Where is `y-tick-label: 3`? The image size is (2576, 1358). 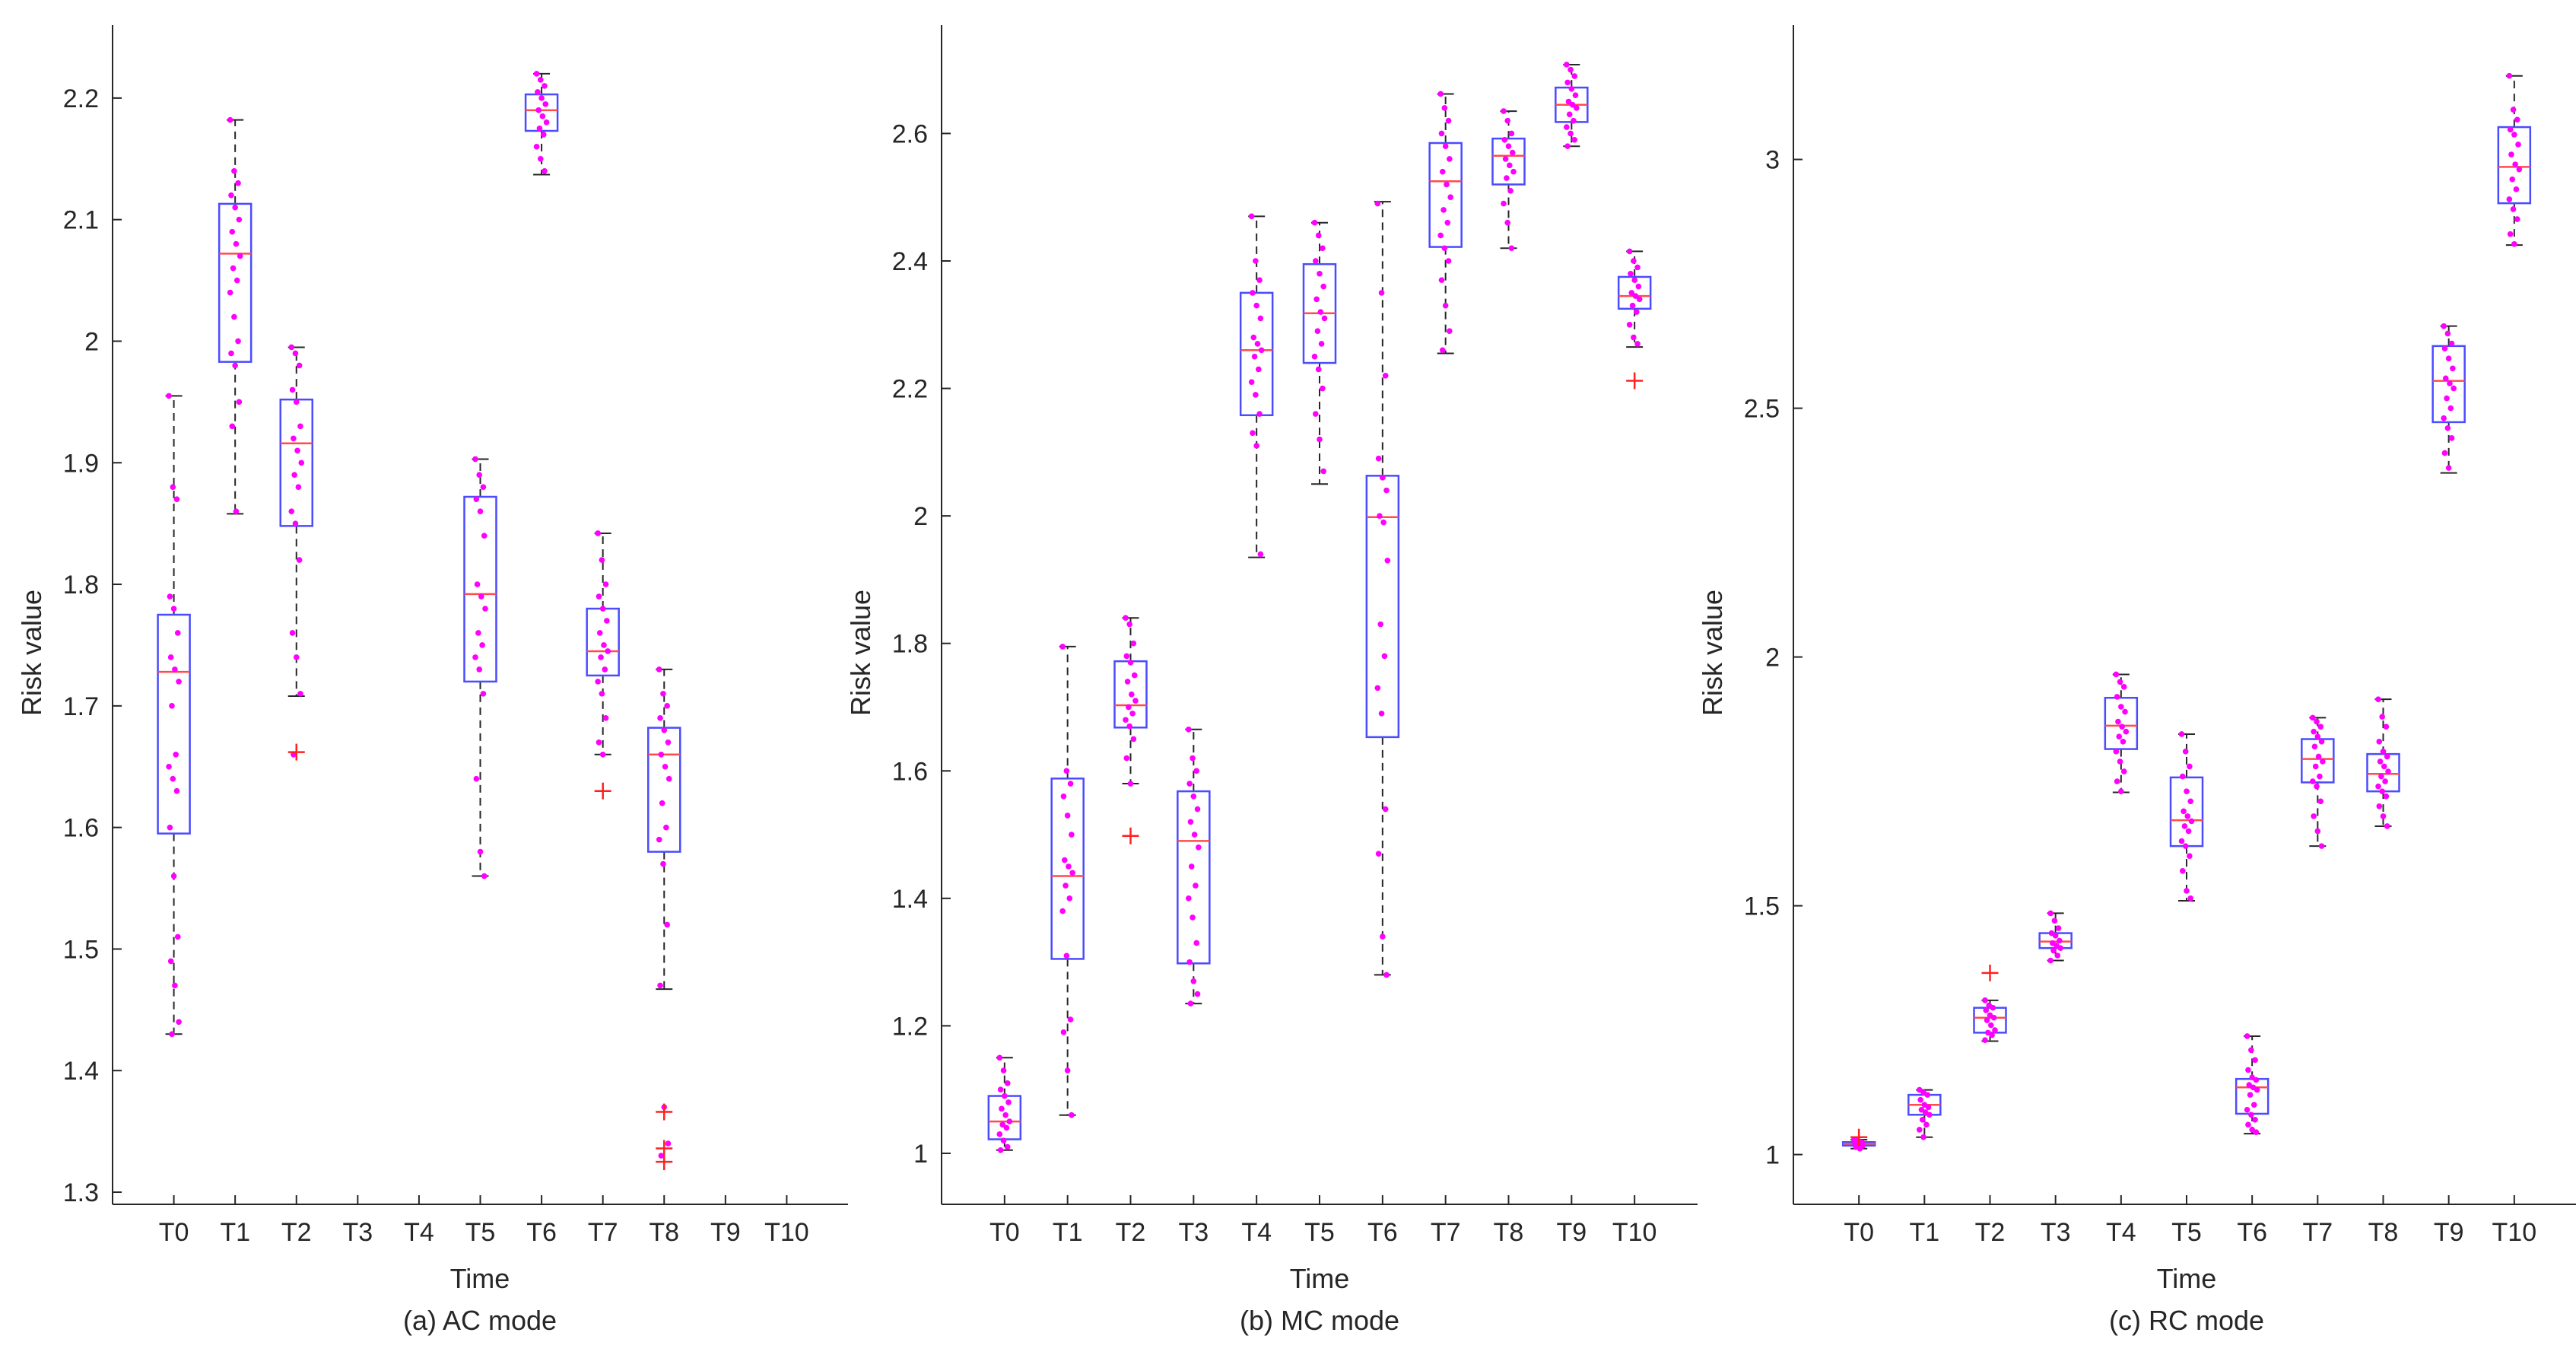
y-tick-label: 3 is located at coordinates (1773, 160).